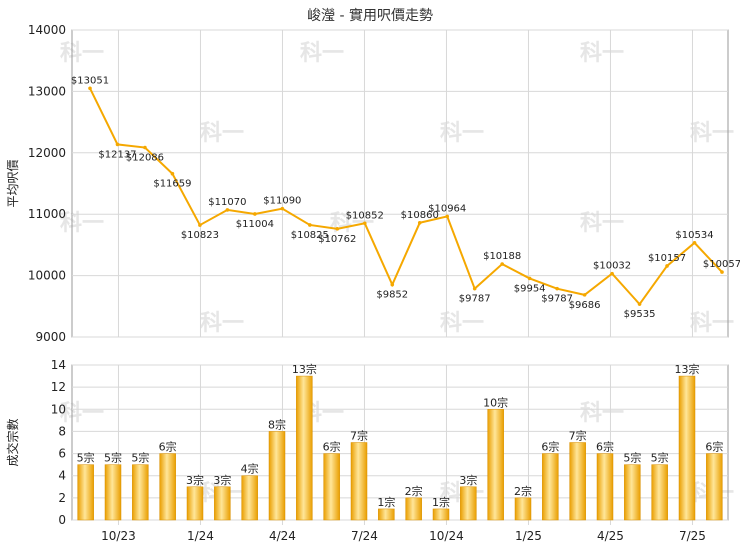 This screenshot has width=740, height=550. I want to click on line-y-tick-label: 14000, so click(47, 30).